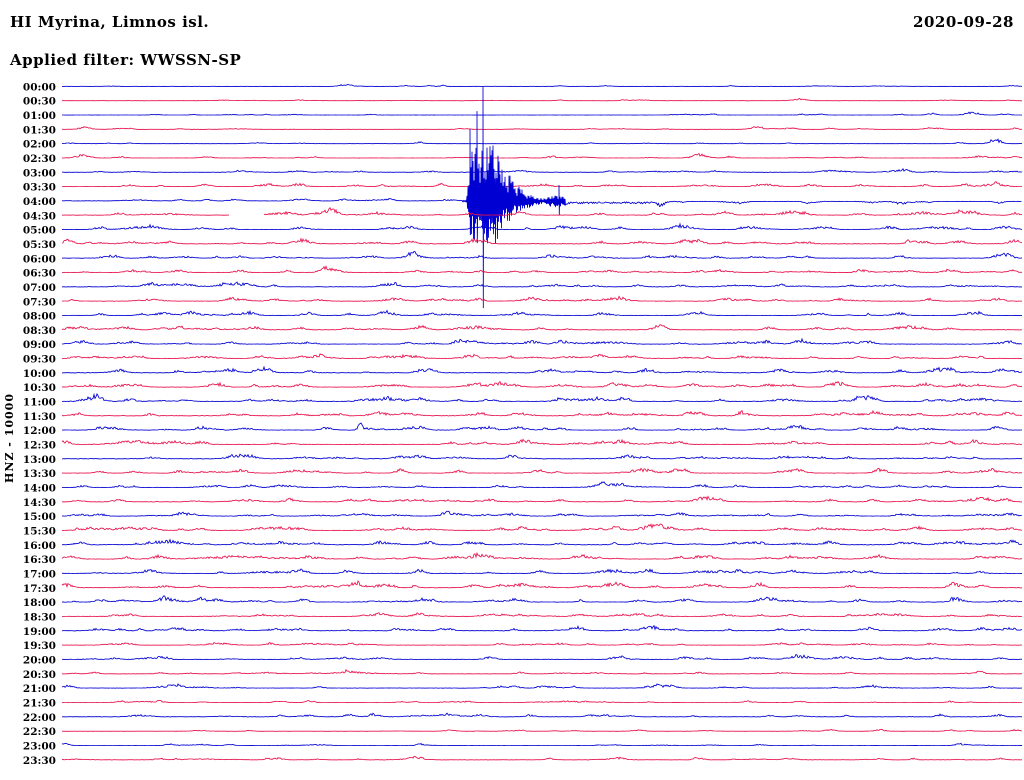  I want to click on trace-row-11:00, so click(541, 397).